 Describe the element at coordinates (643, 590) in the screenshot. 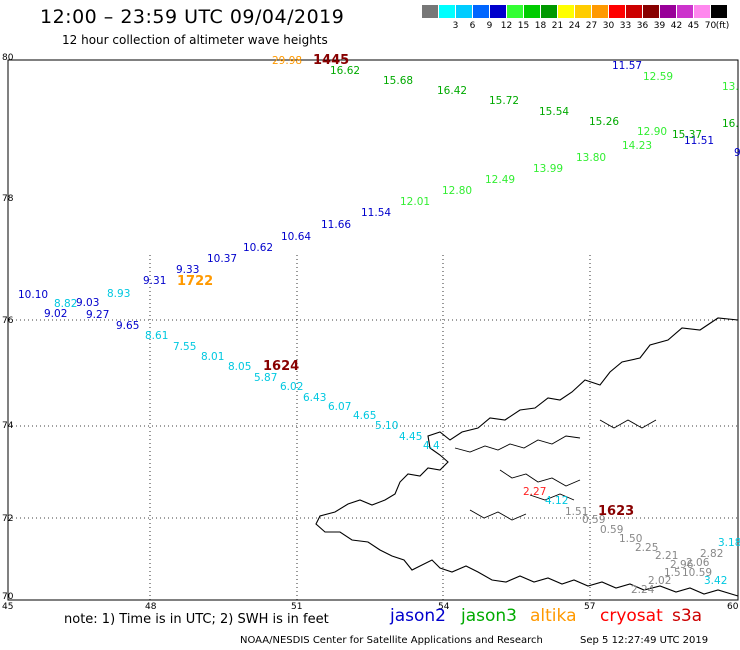

I see `swh-label: 2.24` at that location.